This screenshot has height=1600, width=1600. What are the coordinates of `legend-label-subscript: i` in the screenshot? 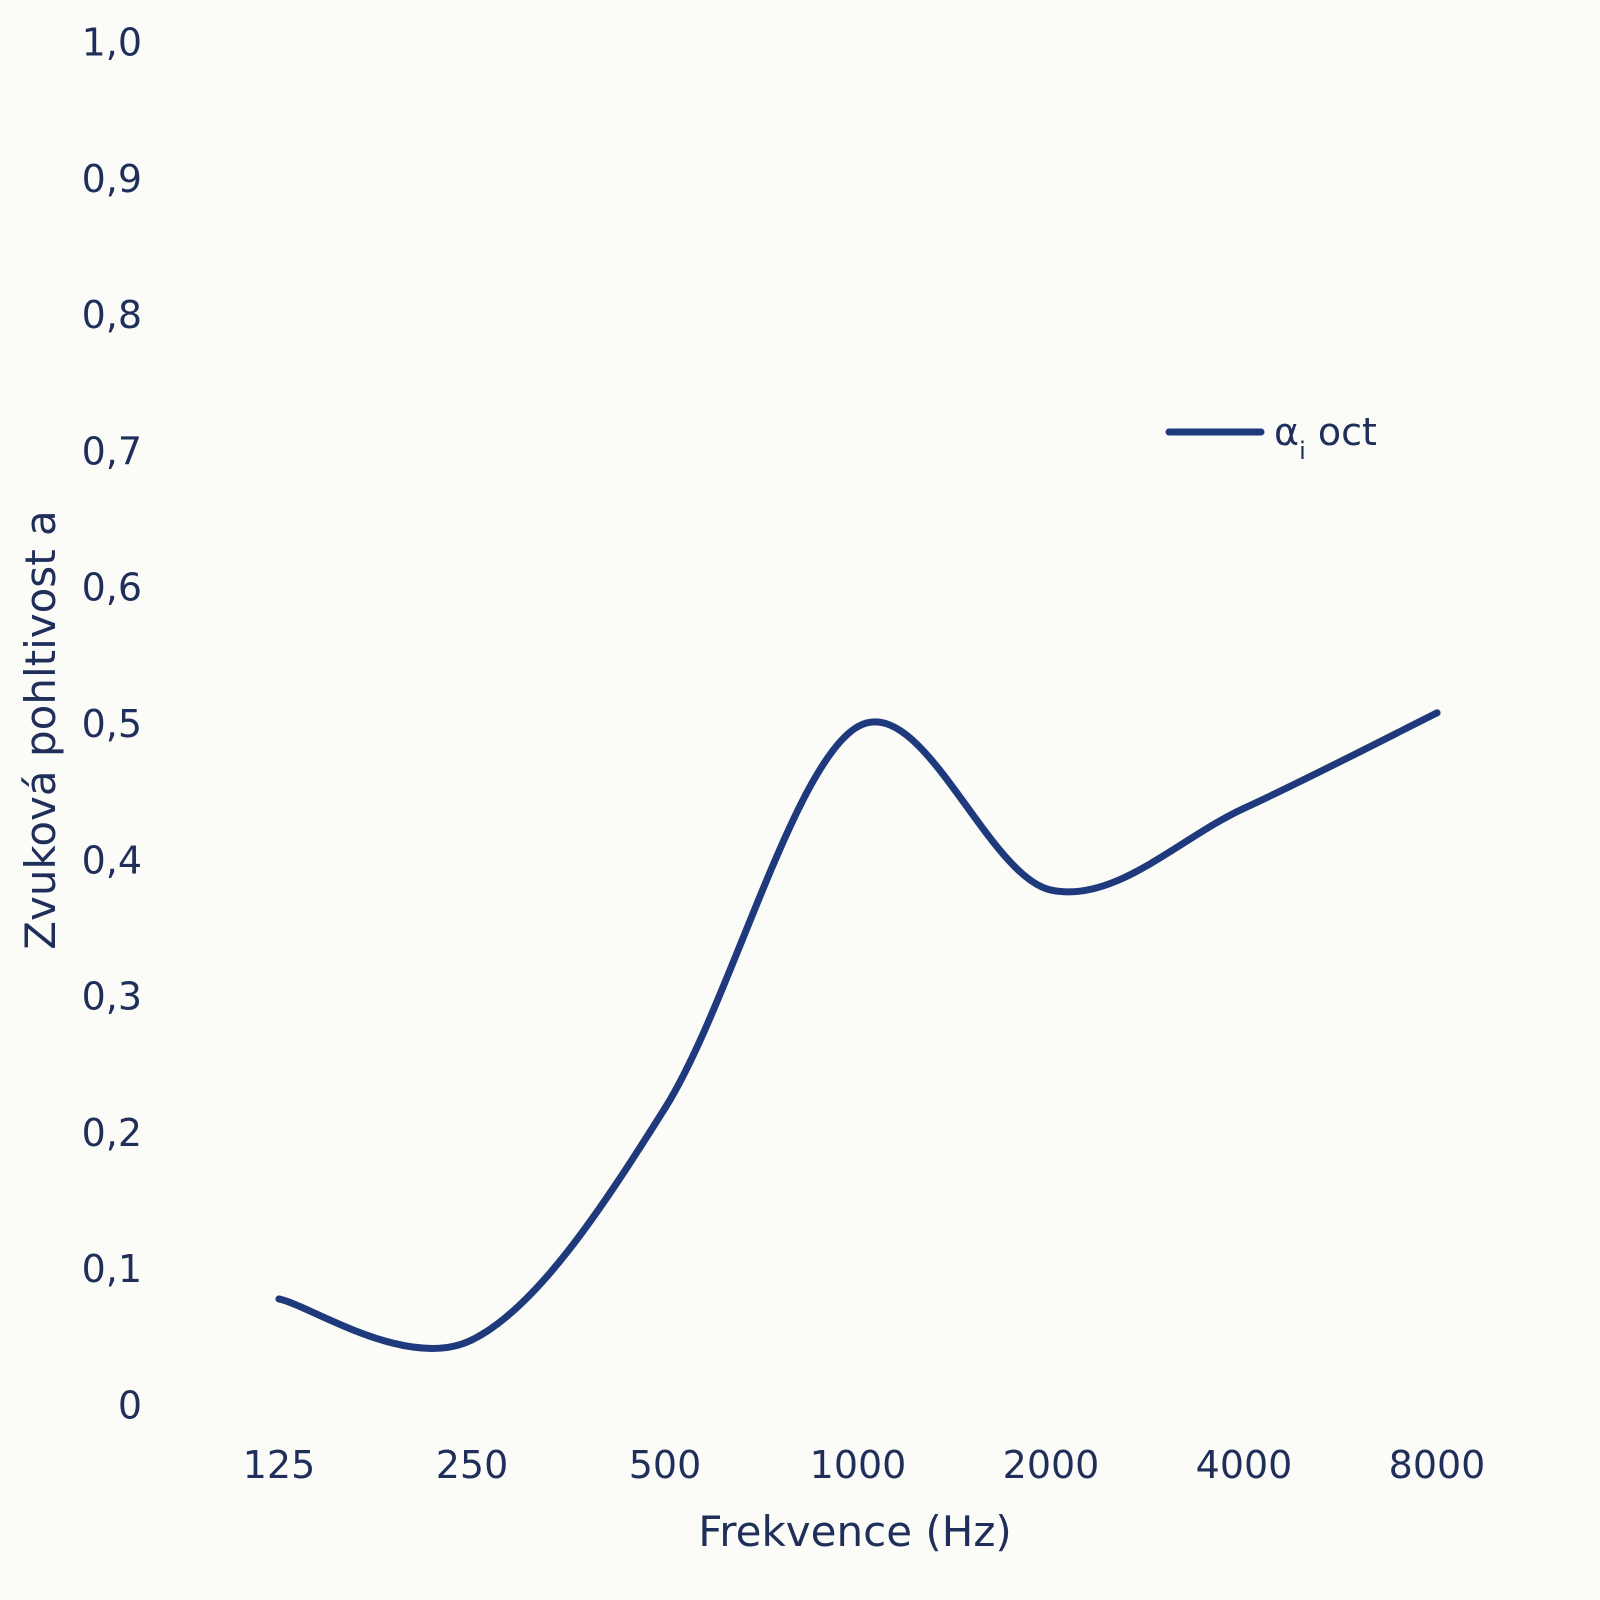 It's located at (1302, 451).